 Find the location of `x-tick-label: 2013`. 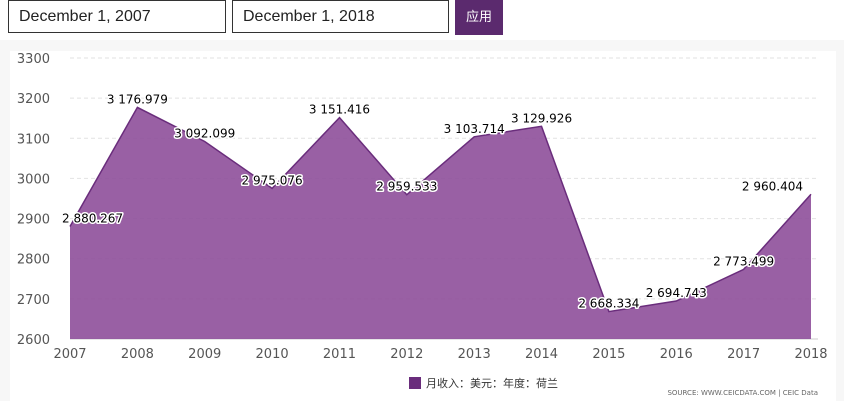

x-tick-label: 2013 is located at coordinates (474, 354).